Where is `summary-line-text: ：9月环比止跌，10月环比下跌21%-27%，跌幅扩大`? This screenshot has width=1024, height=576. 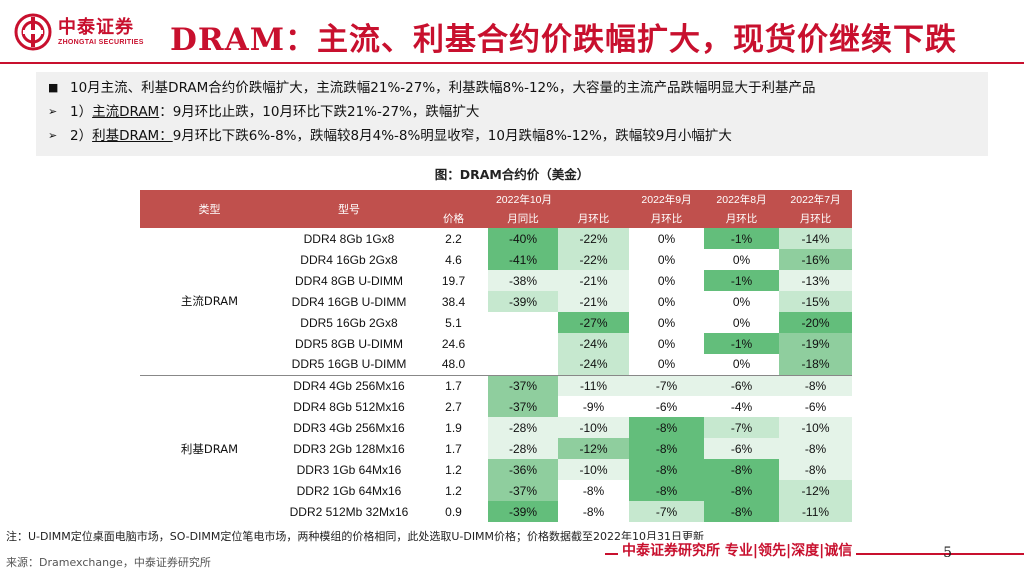
summary-line-text: ：9月环比止跌，10月环比下跌21%-27%，跌幅扩大 is located at coordinates (319, 112).